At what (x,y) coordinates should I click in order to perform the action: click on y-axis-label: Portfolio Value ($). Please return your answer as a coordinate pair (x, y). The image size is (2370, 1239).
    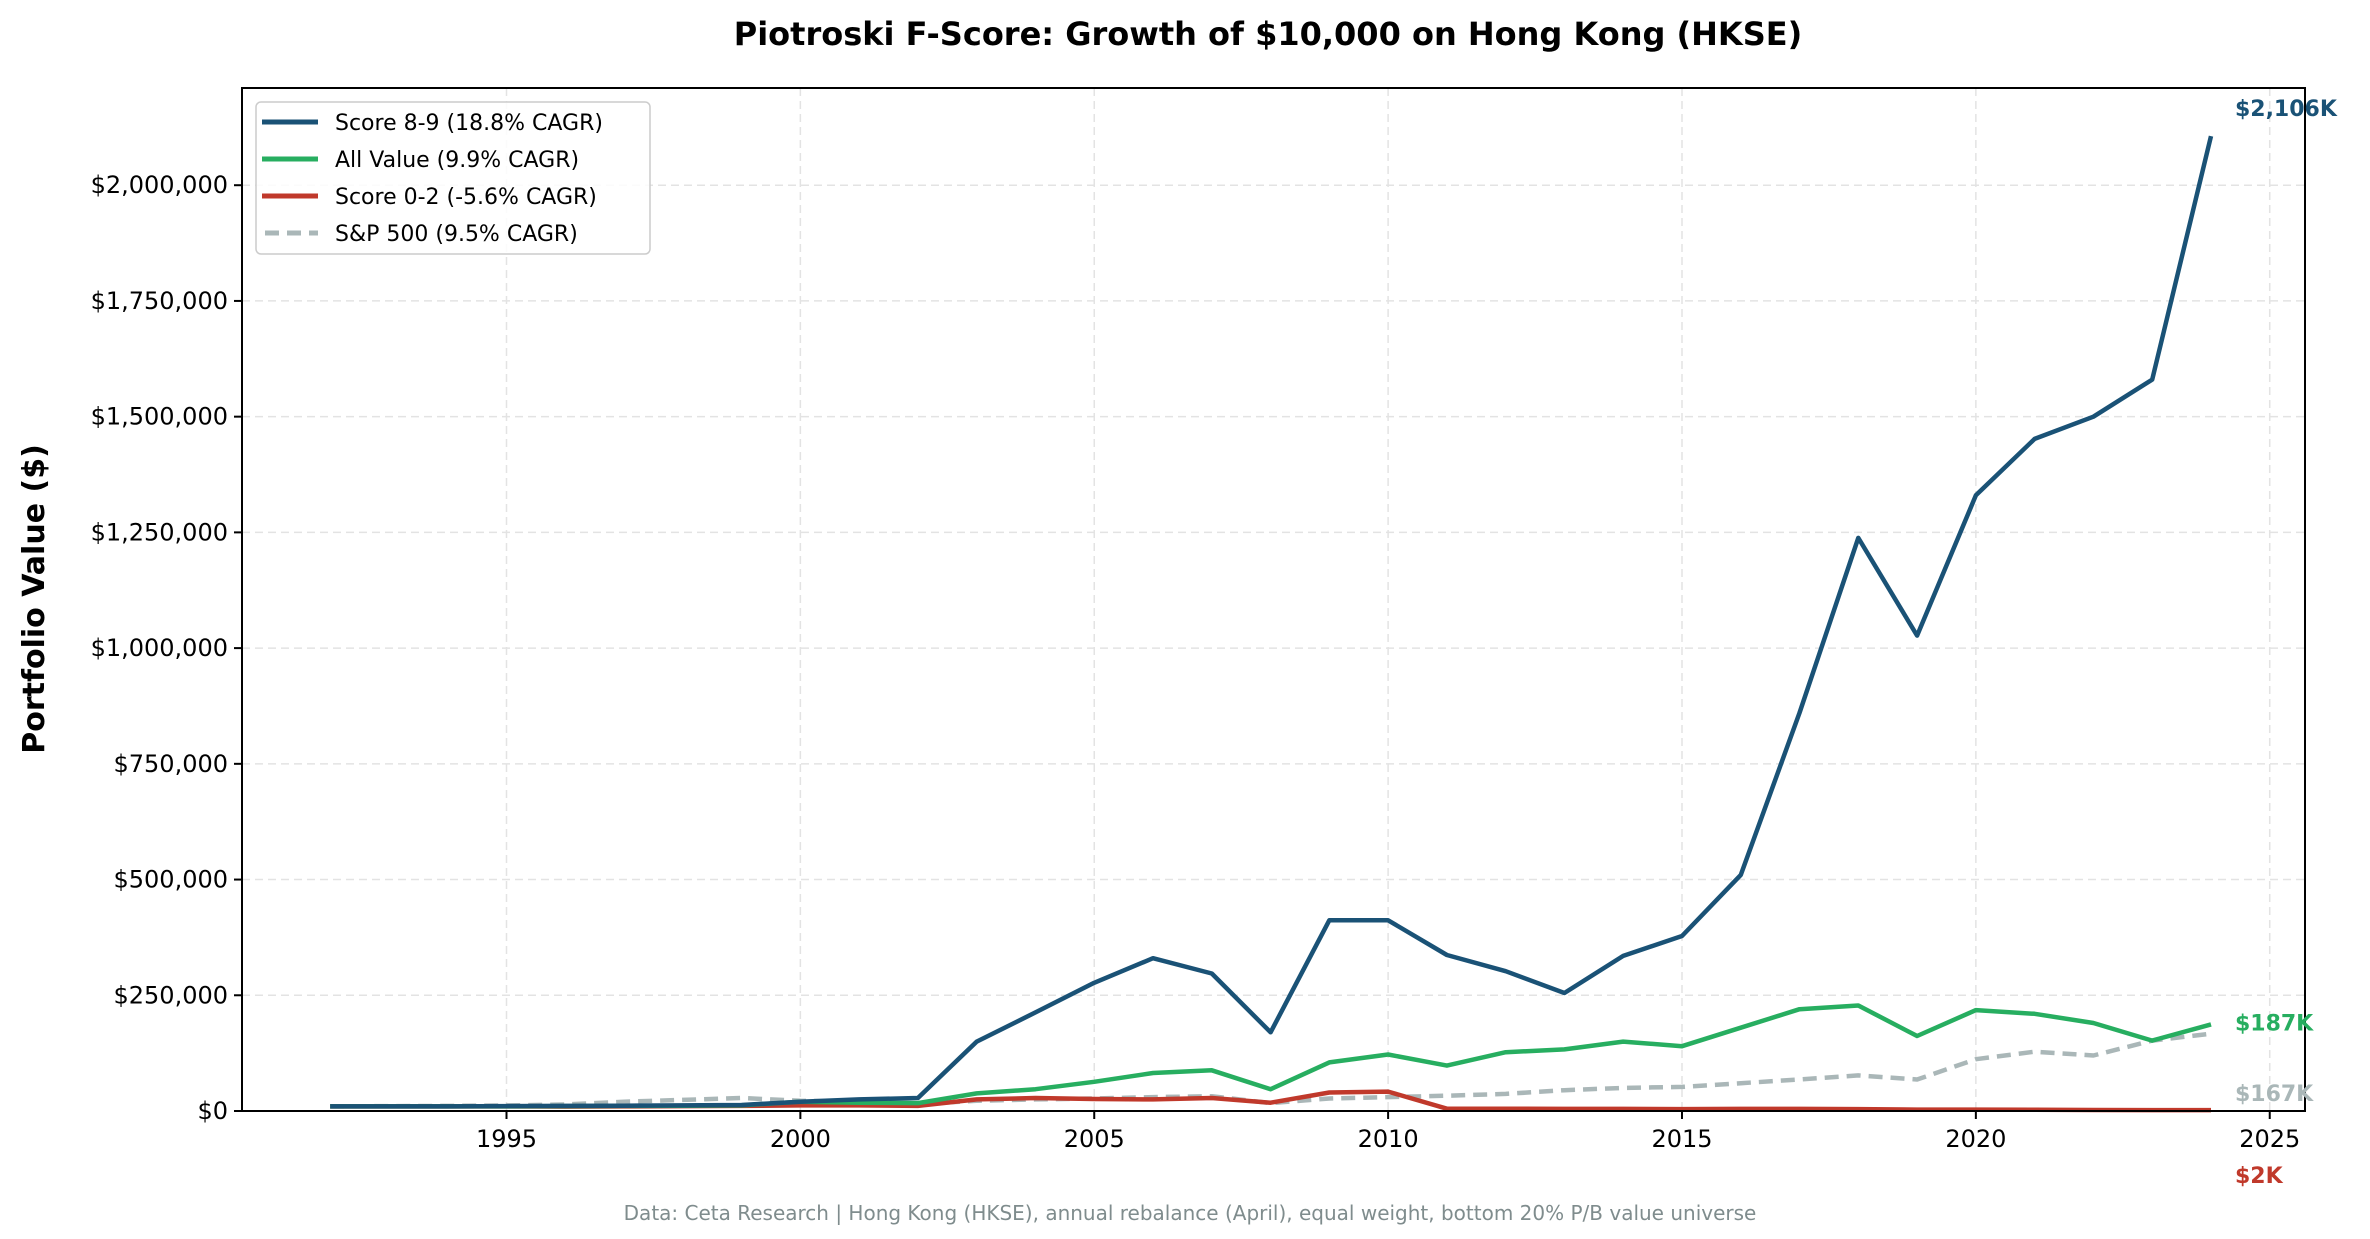
    Looking at the image, I should click on (34, 599).